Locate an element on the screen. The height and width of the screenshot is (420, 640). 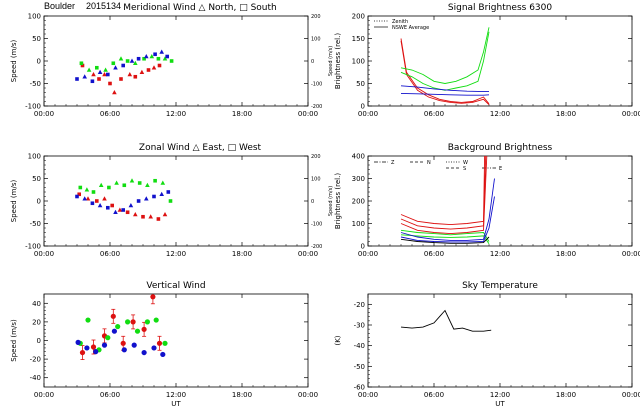
y-tick-label: 50 is located at coordinates (36, 179).